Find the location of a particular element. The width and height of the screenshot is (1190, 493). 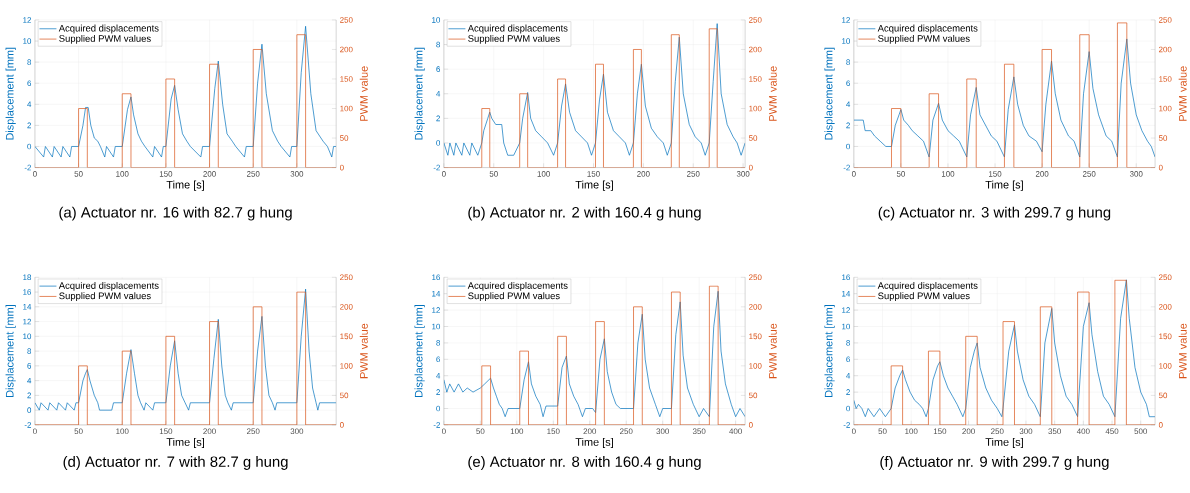

text: (e) Actuator nr. 8 with 160.4 g hung is located at coordinates (584, 463).